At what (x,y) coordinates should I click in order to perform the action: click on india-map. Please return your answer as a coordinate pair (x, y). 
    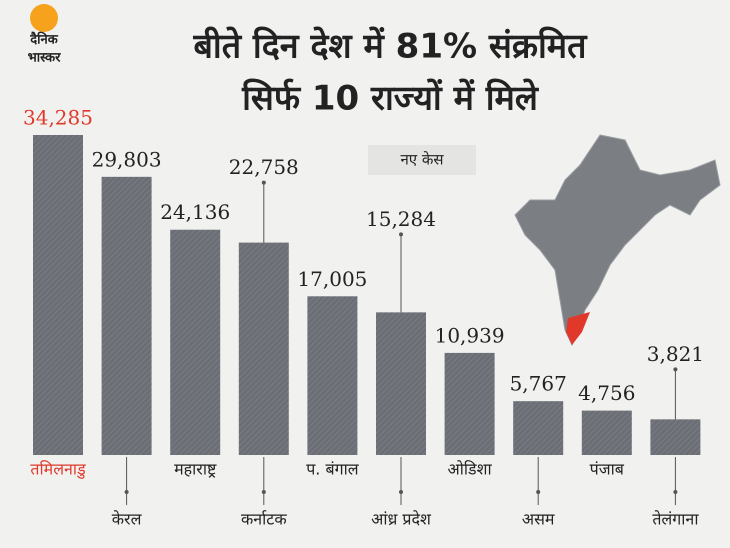
    Looking at the image, I should click on (617, 240).